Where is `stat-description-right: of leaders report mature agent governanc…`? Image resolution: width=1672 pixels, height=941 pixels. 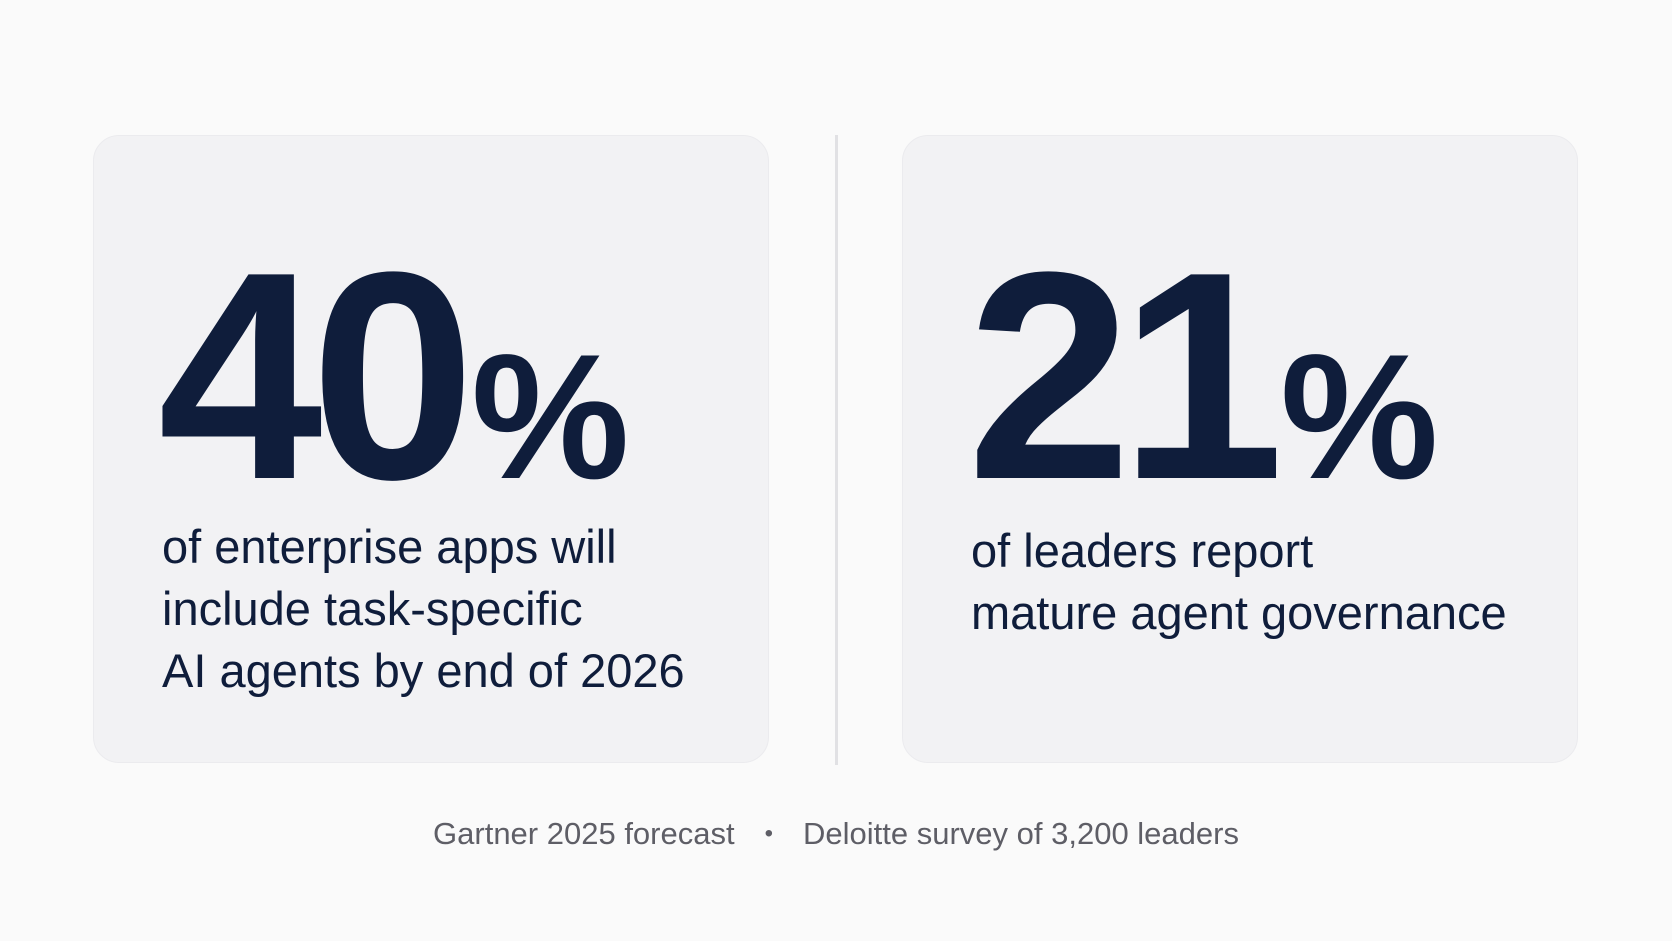 stat-description-right: of leaders report mature agent governanc… is located at coordinates (1261, 582).